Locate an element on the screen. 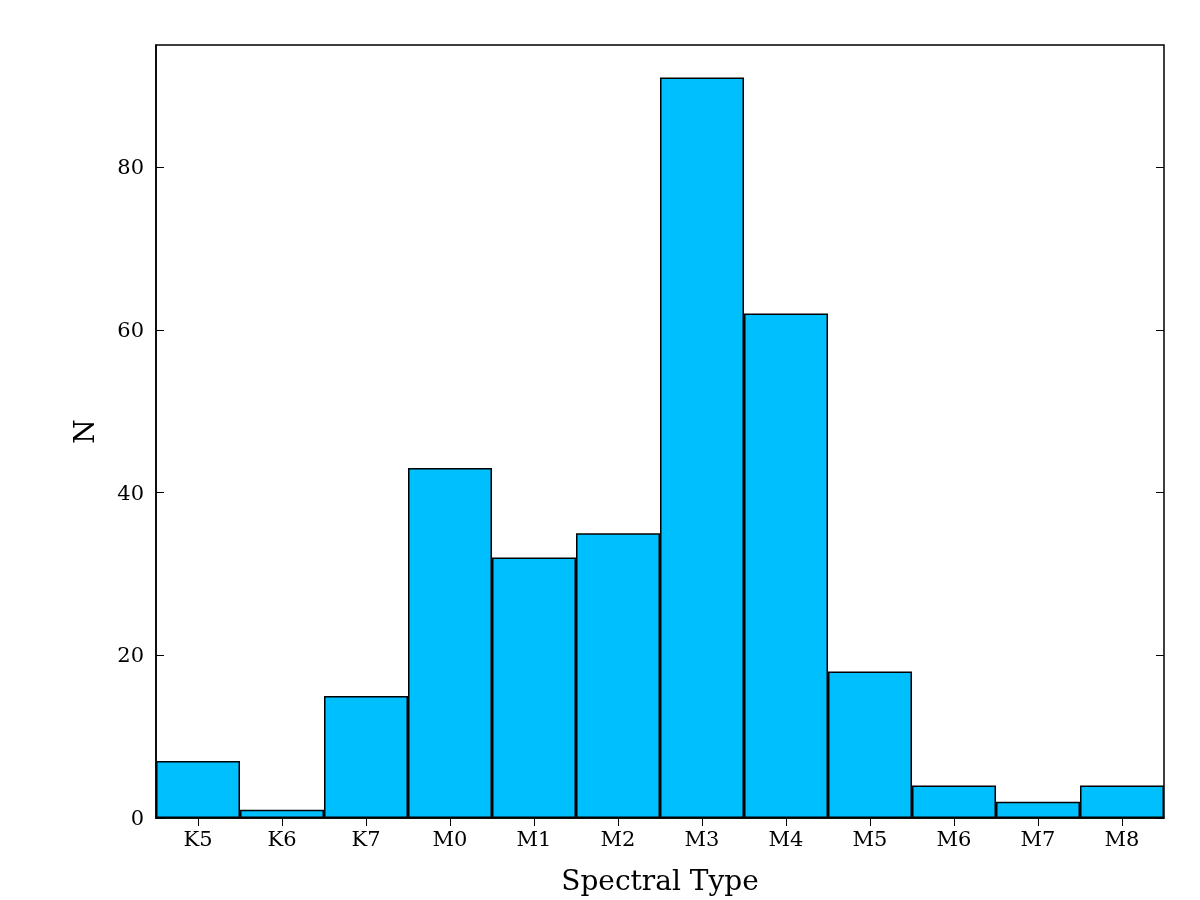 Image resolution: width=1200 pixels, height=900 pixels. x-axis-title: Spectral Type is located at coordinates (660, 880).